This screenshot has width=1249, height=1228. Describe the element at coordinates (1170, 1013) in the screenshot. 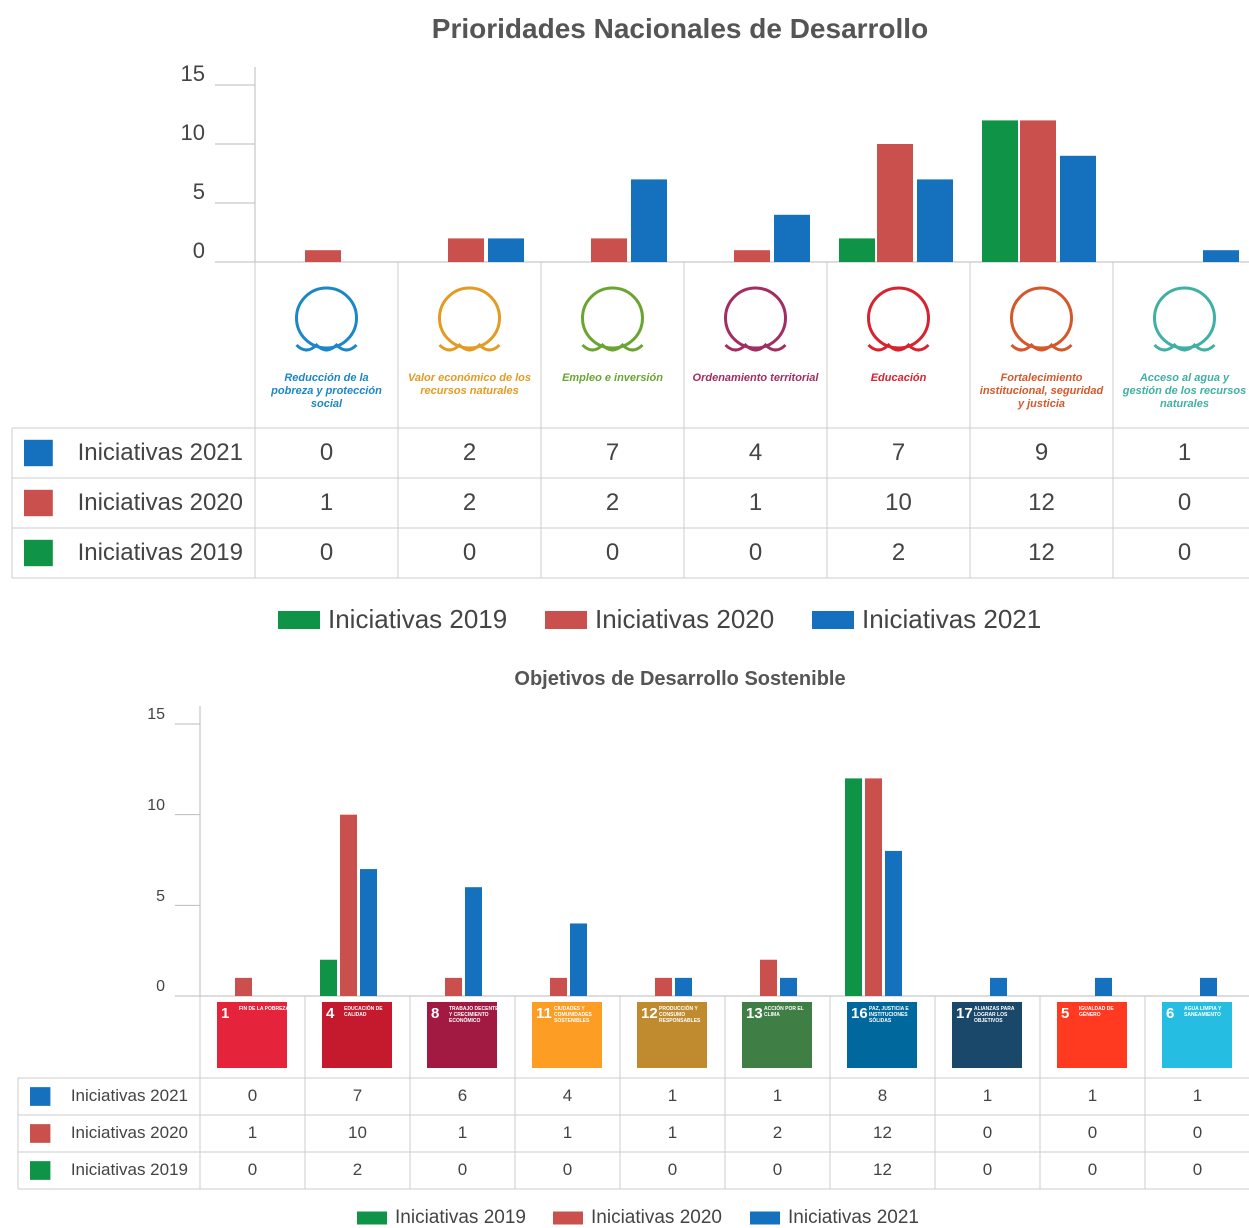

I see `goal-number: 6` at that location.